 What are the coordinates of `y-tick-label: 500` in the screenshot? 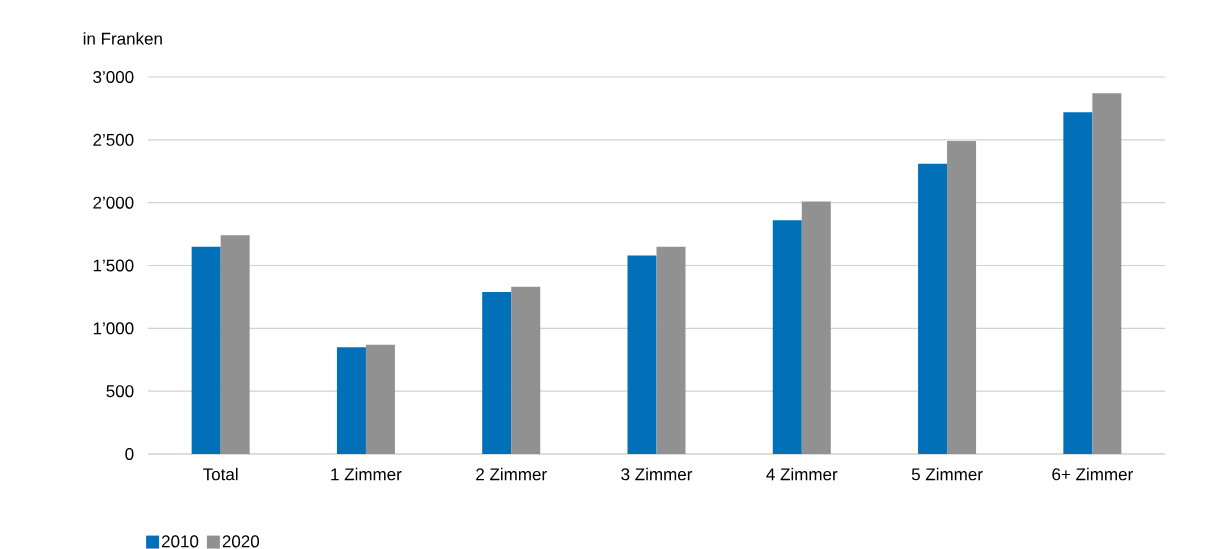 It's located at (120, 391).